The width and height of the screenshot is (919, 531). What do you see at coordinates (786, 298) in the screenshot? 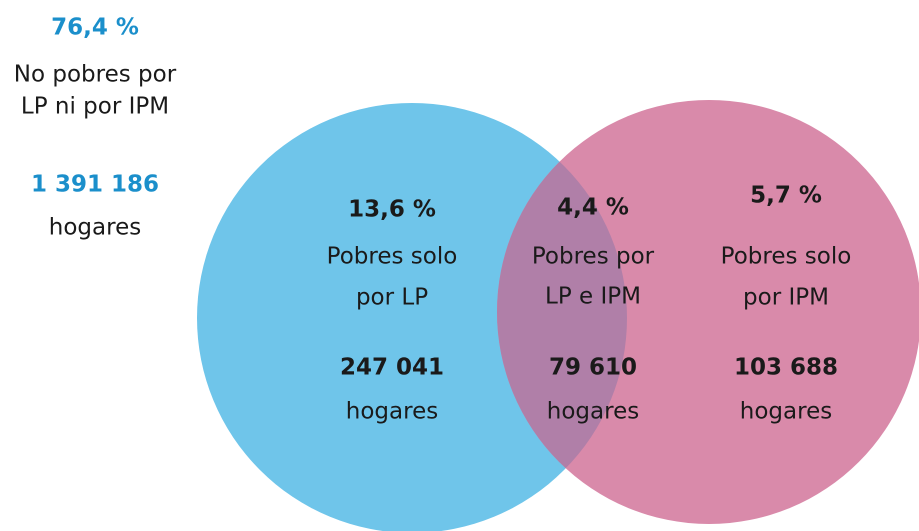
I see `region-label: por IPM` at bounding box center [786, 298].